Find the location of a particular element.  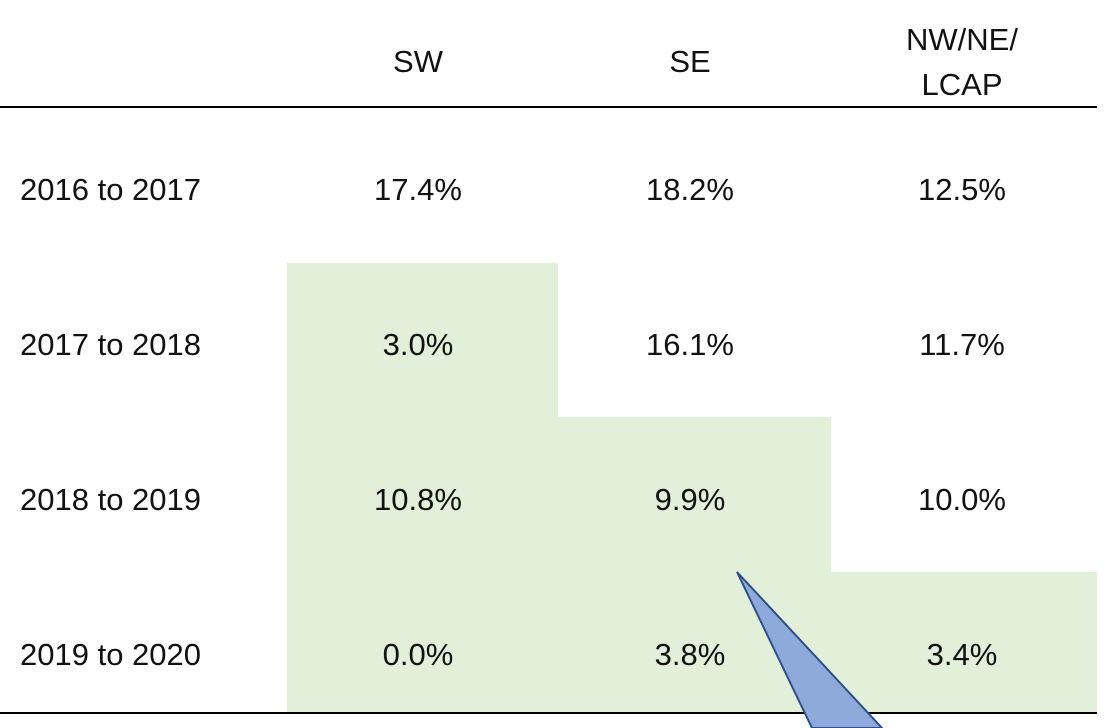

cell-value: 3.4% is located at coordinates (962, 654).